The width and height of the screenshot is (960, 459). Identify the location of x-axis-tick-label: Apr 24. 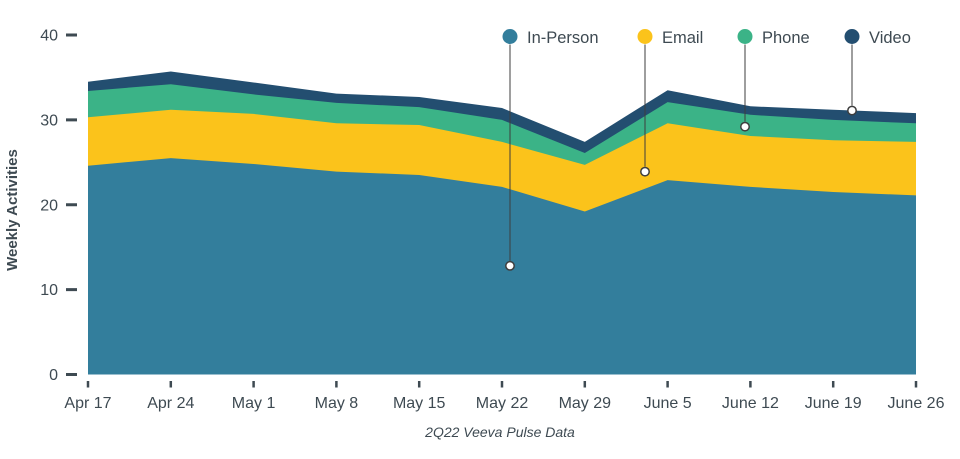
(170, 403).